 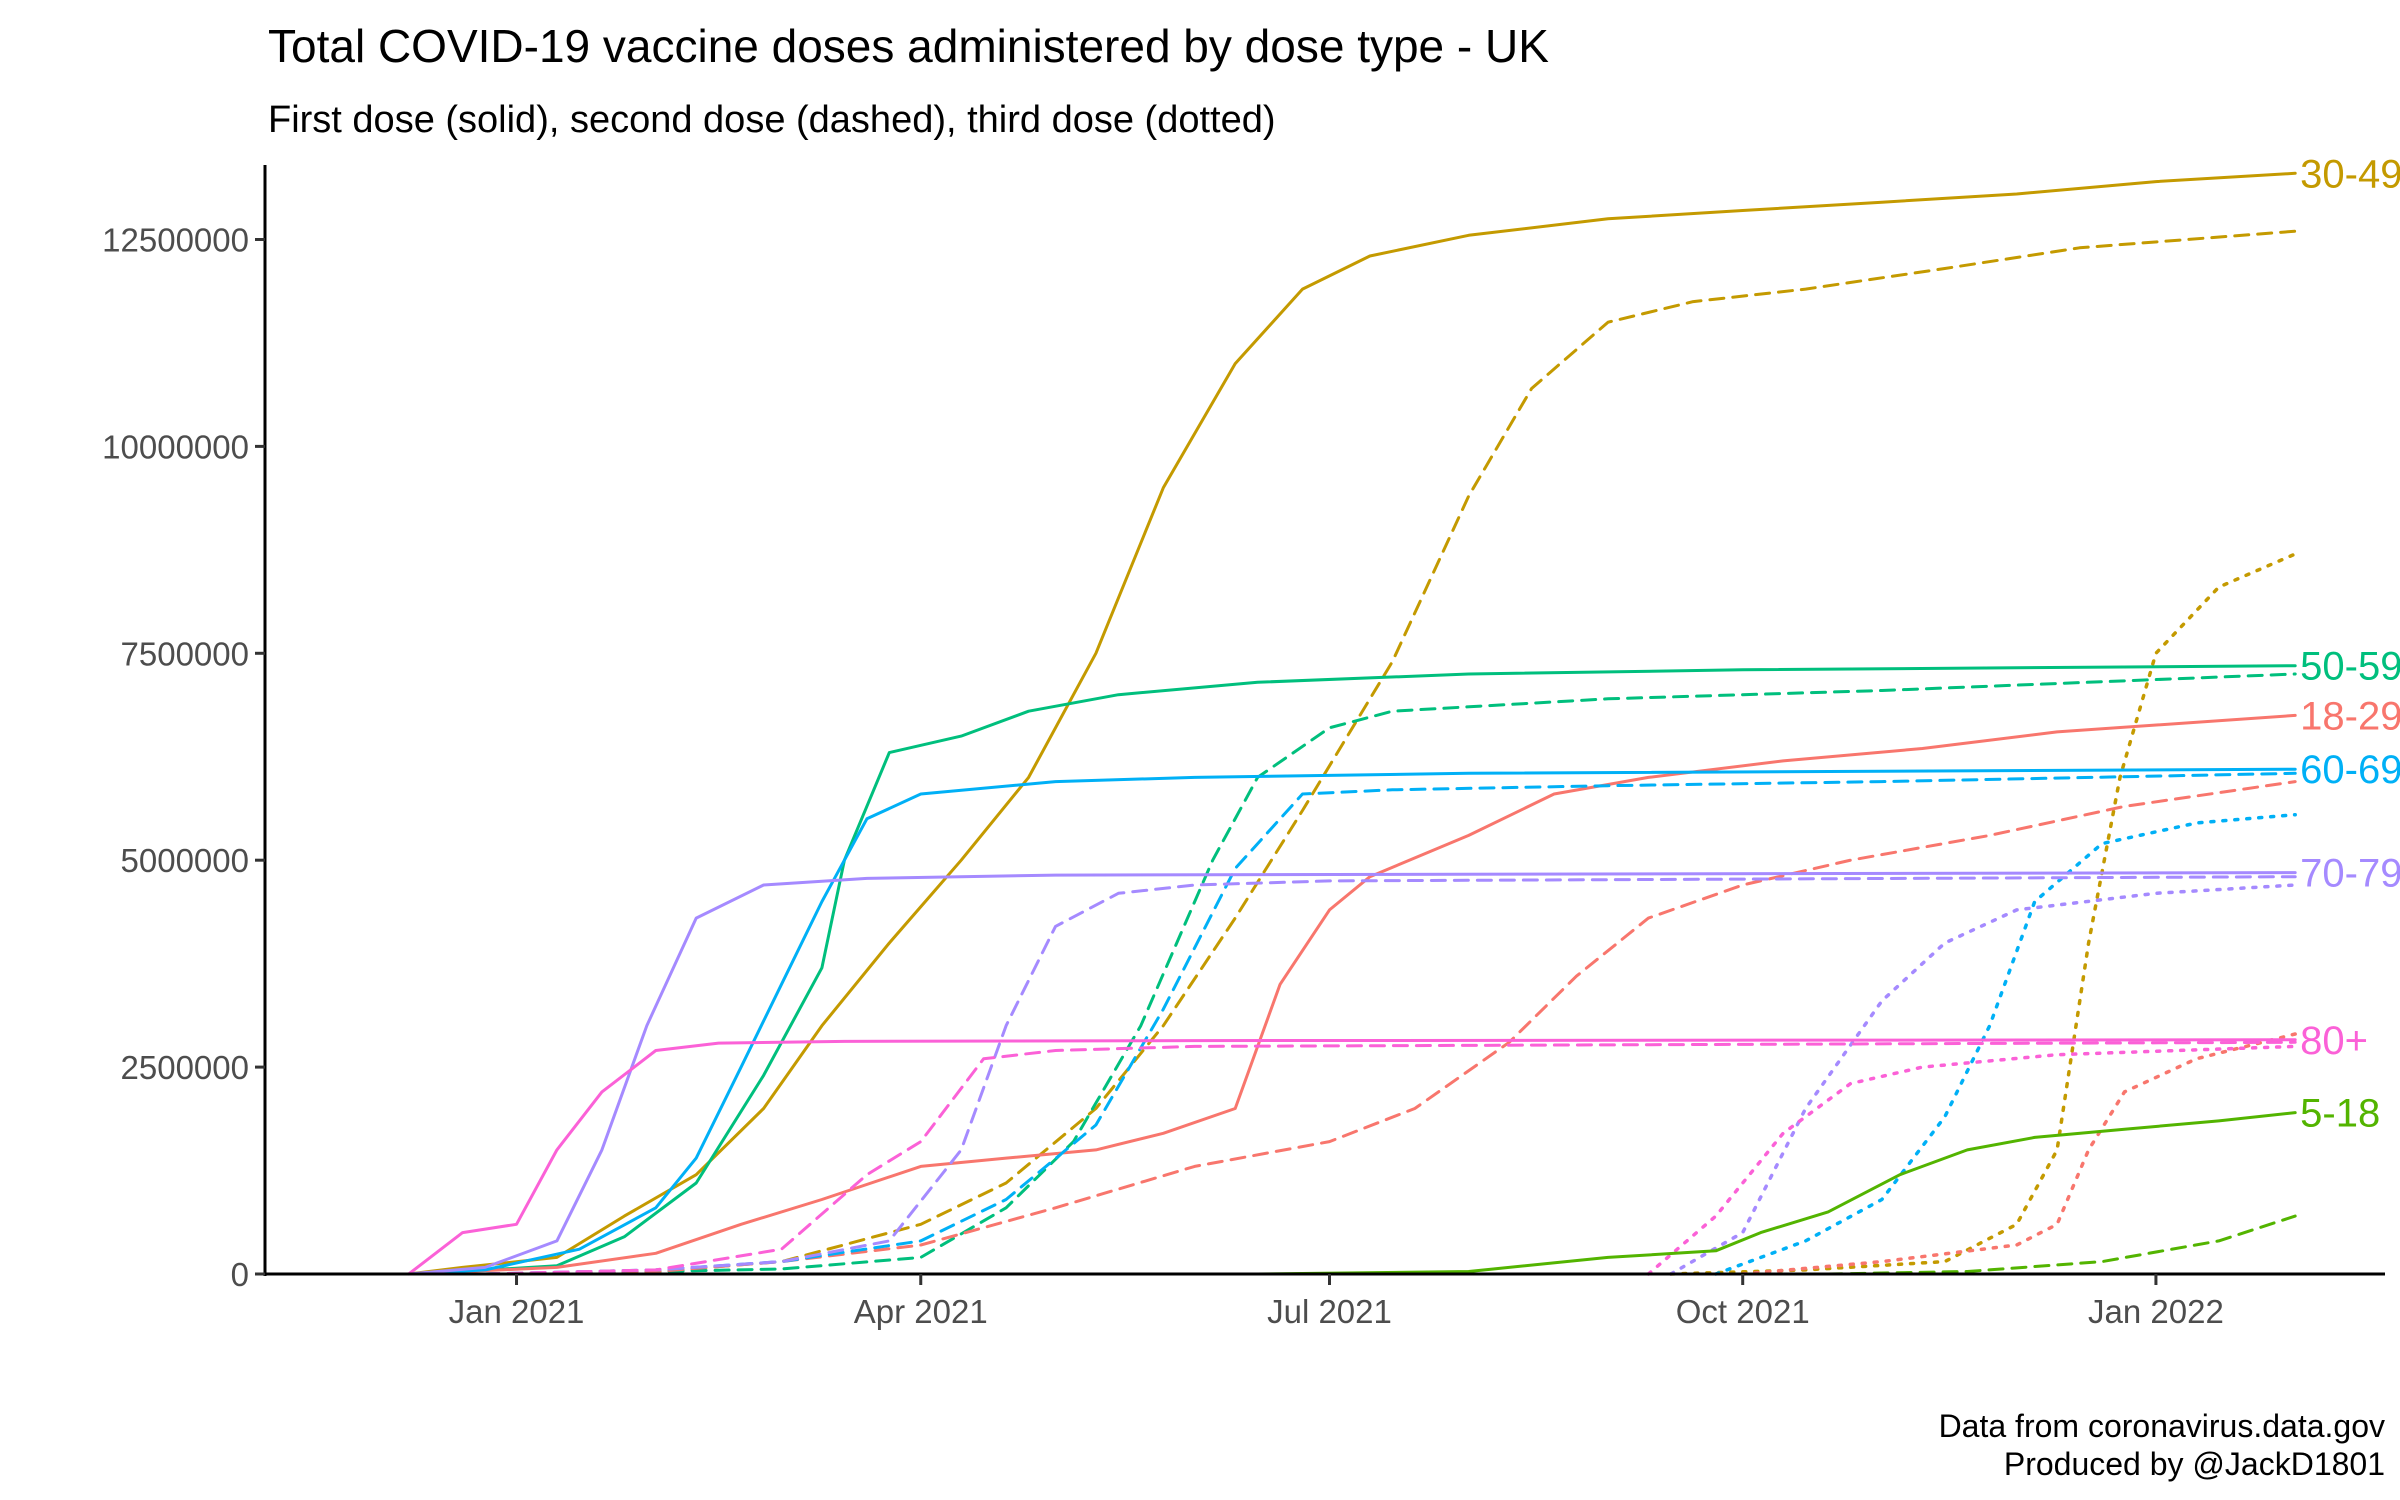 What do you see at coordinates (1329, 1311) in the screenshot?
I see `x-tick-label: Jul 2021` at bounding box center [1329, 1311].